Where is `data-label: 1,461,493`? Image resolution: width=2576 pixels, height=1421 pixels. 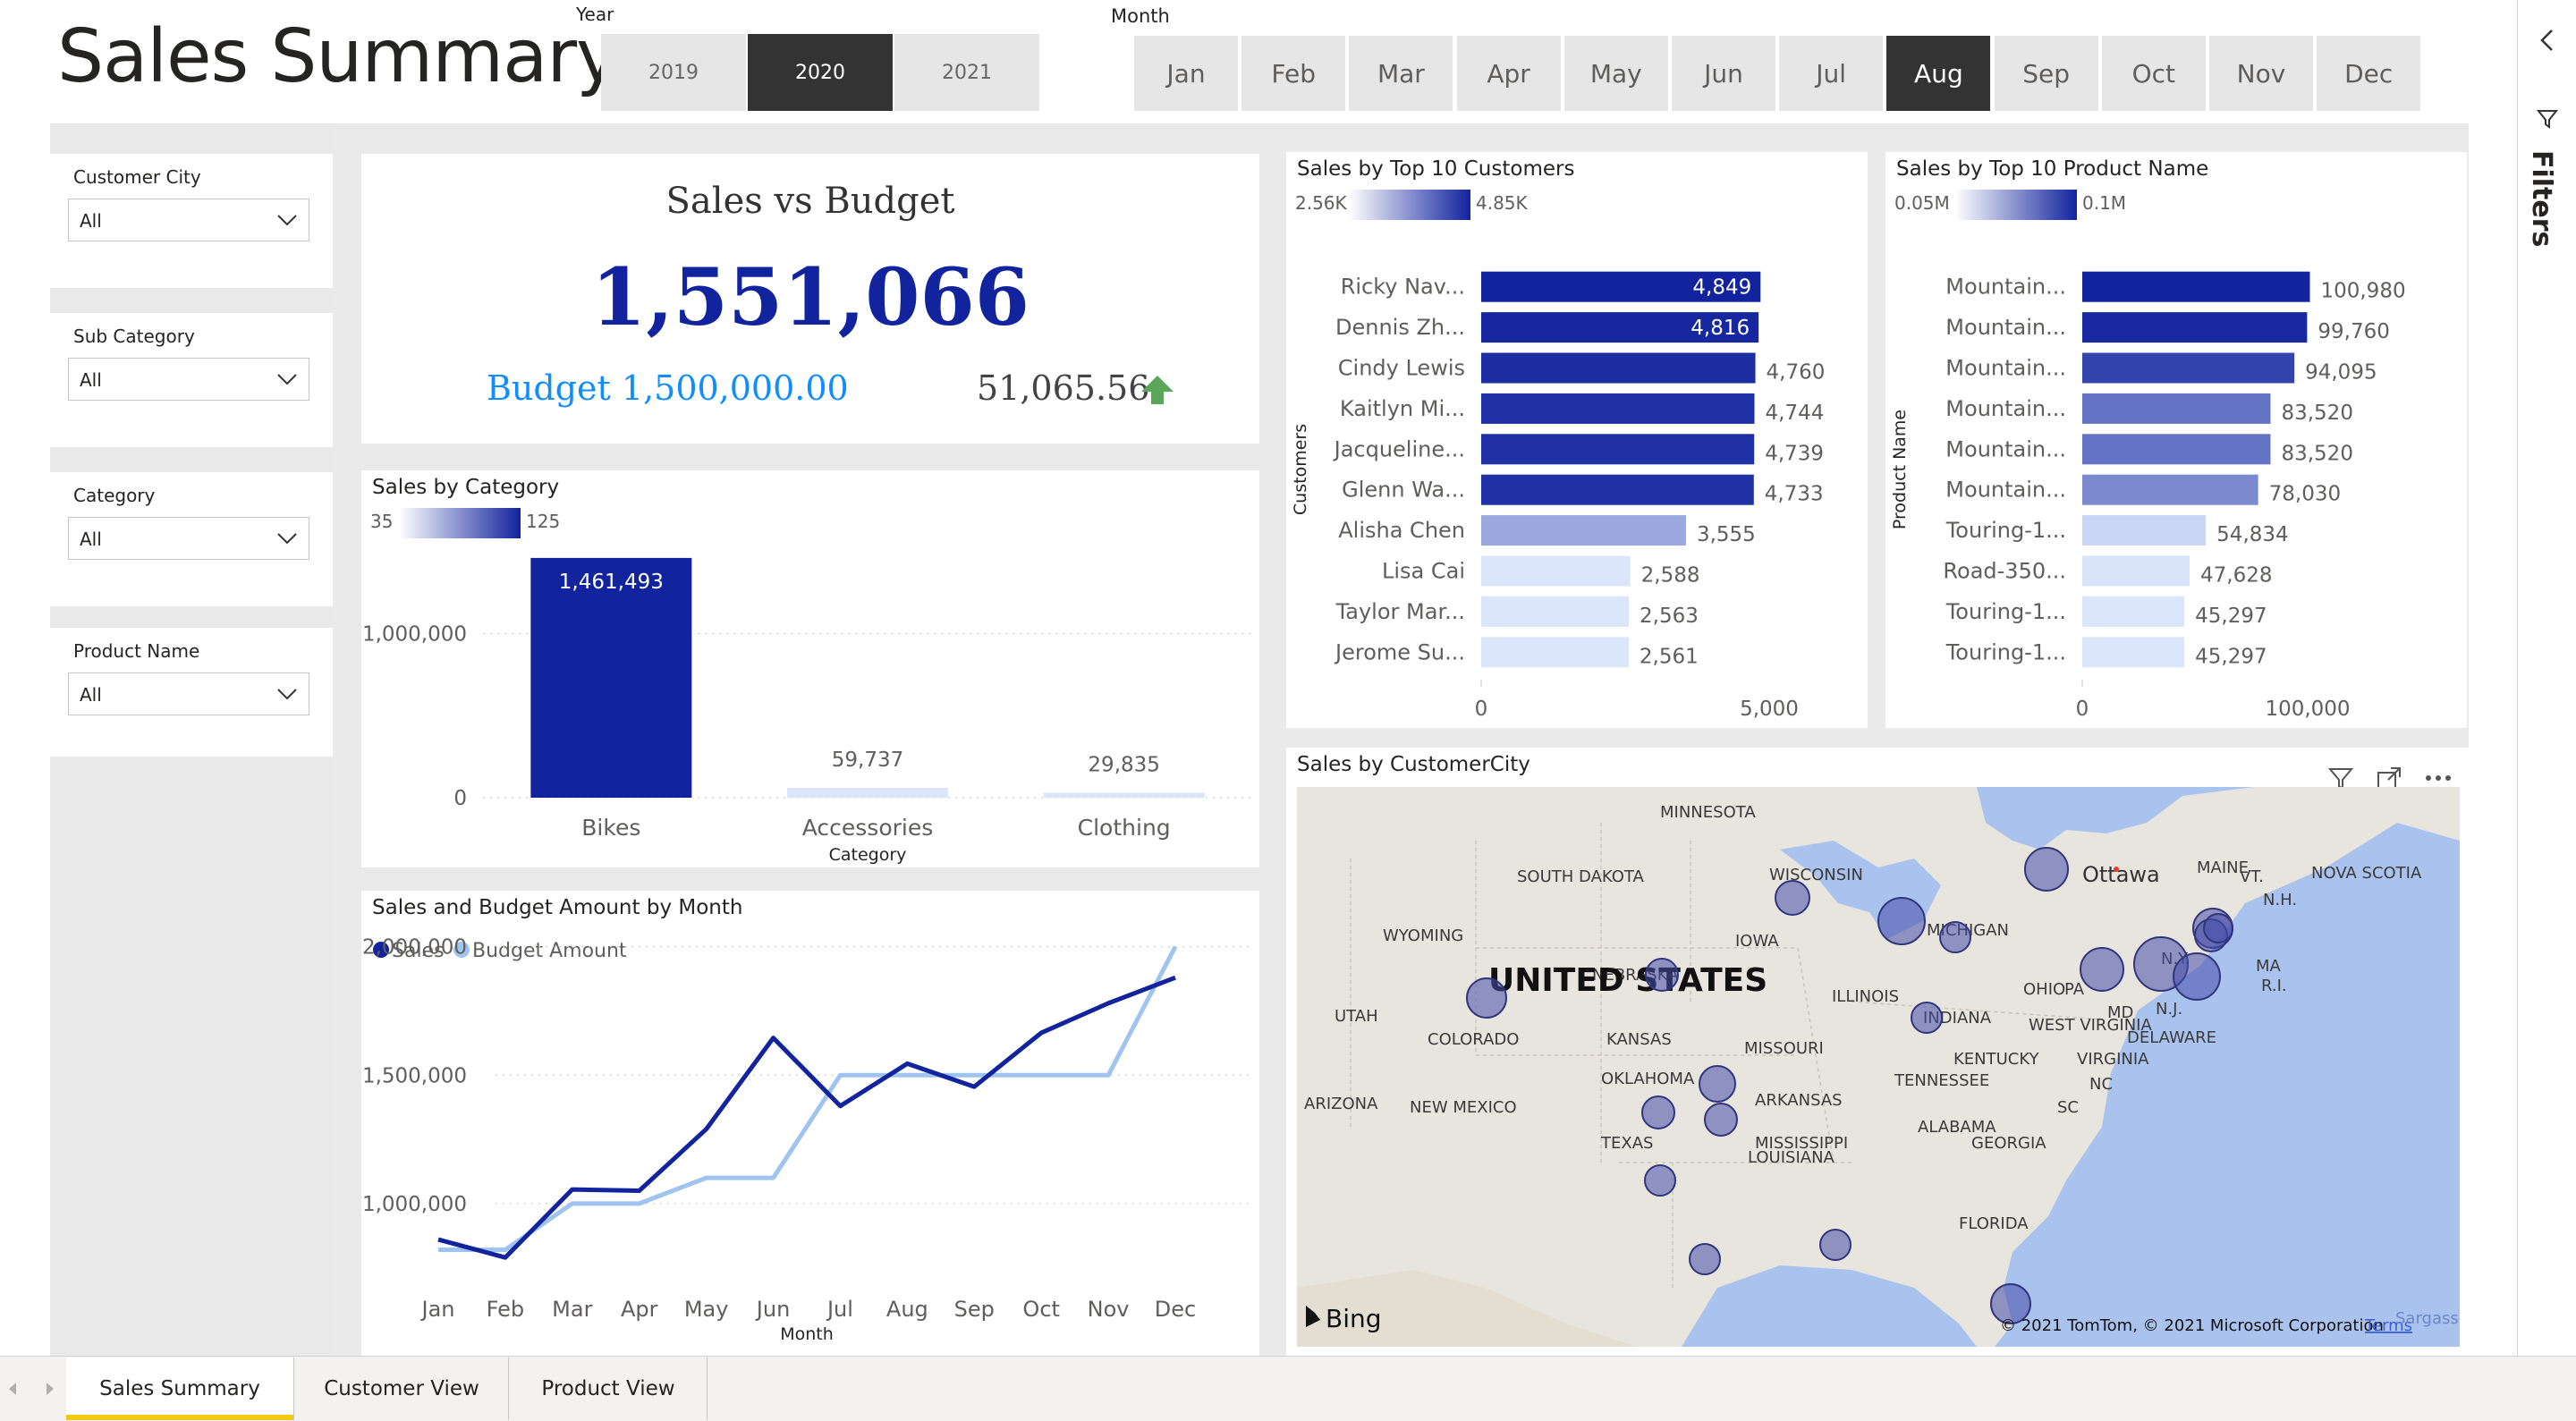 data-label: 1,461,493 is located at coordinates (611, 582).